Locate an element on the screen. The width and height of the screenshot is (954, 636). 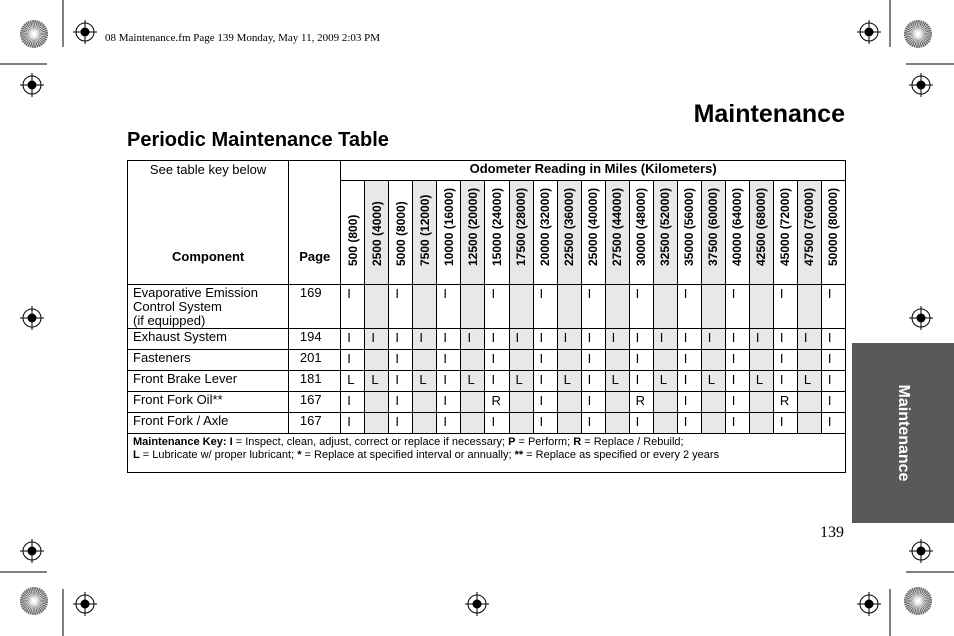
column-header: 7500 (12000) is located at coordinates (425, 232).